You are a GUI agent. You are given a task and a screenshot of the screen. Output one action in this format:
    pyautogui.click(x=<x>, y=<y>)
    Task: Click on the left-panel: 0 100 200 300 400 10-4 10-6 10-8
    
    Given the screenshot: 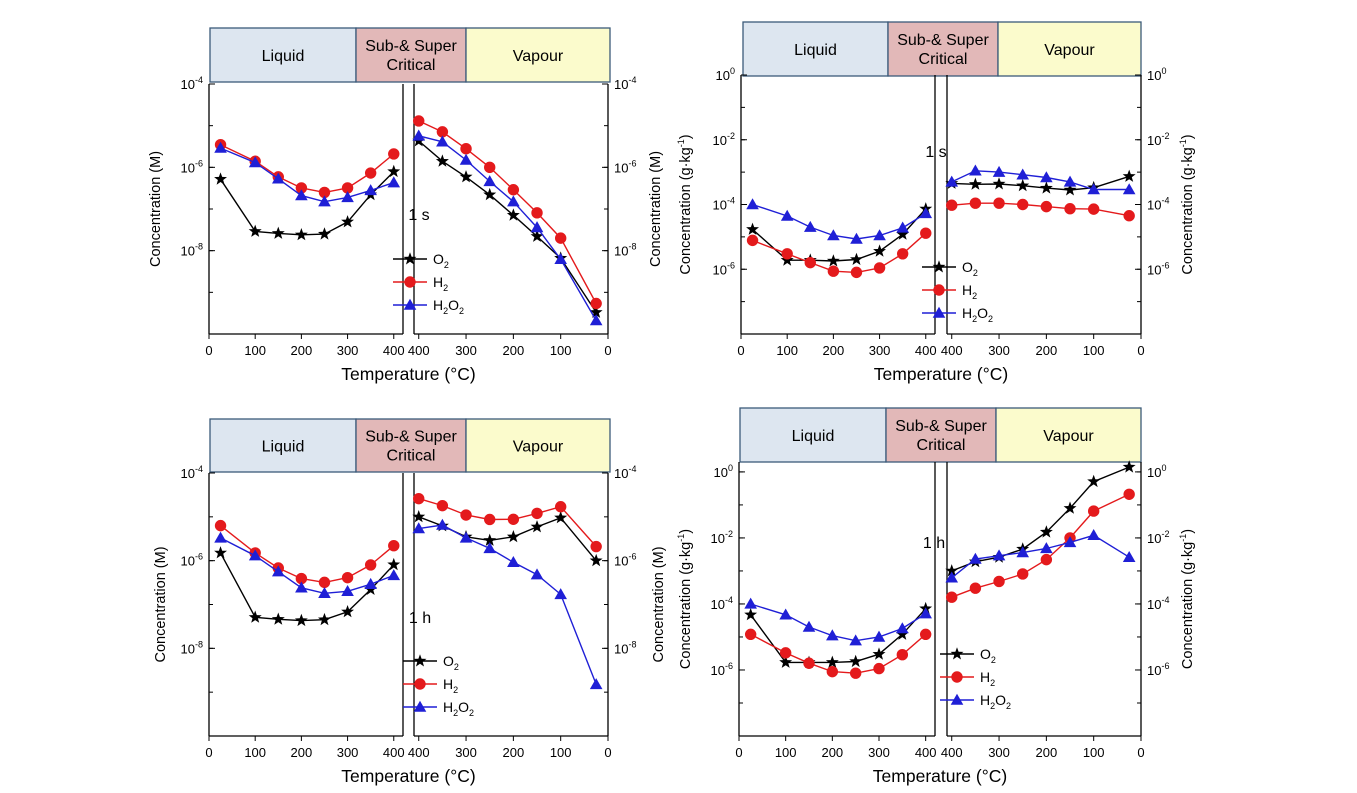 What is the action you would take?
    pyautogui.click(x=293, y=612)
    